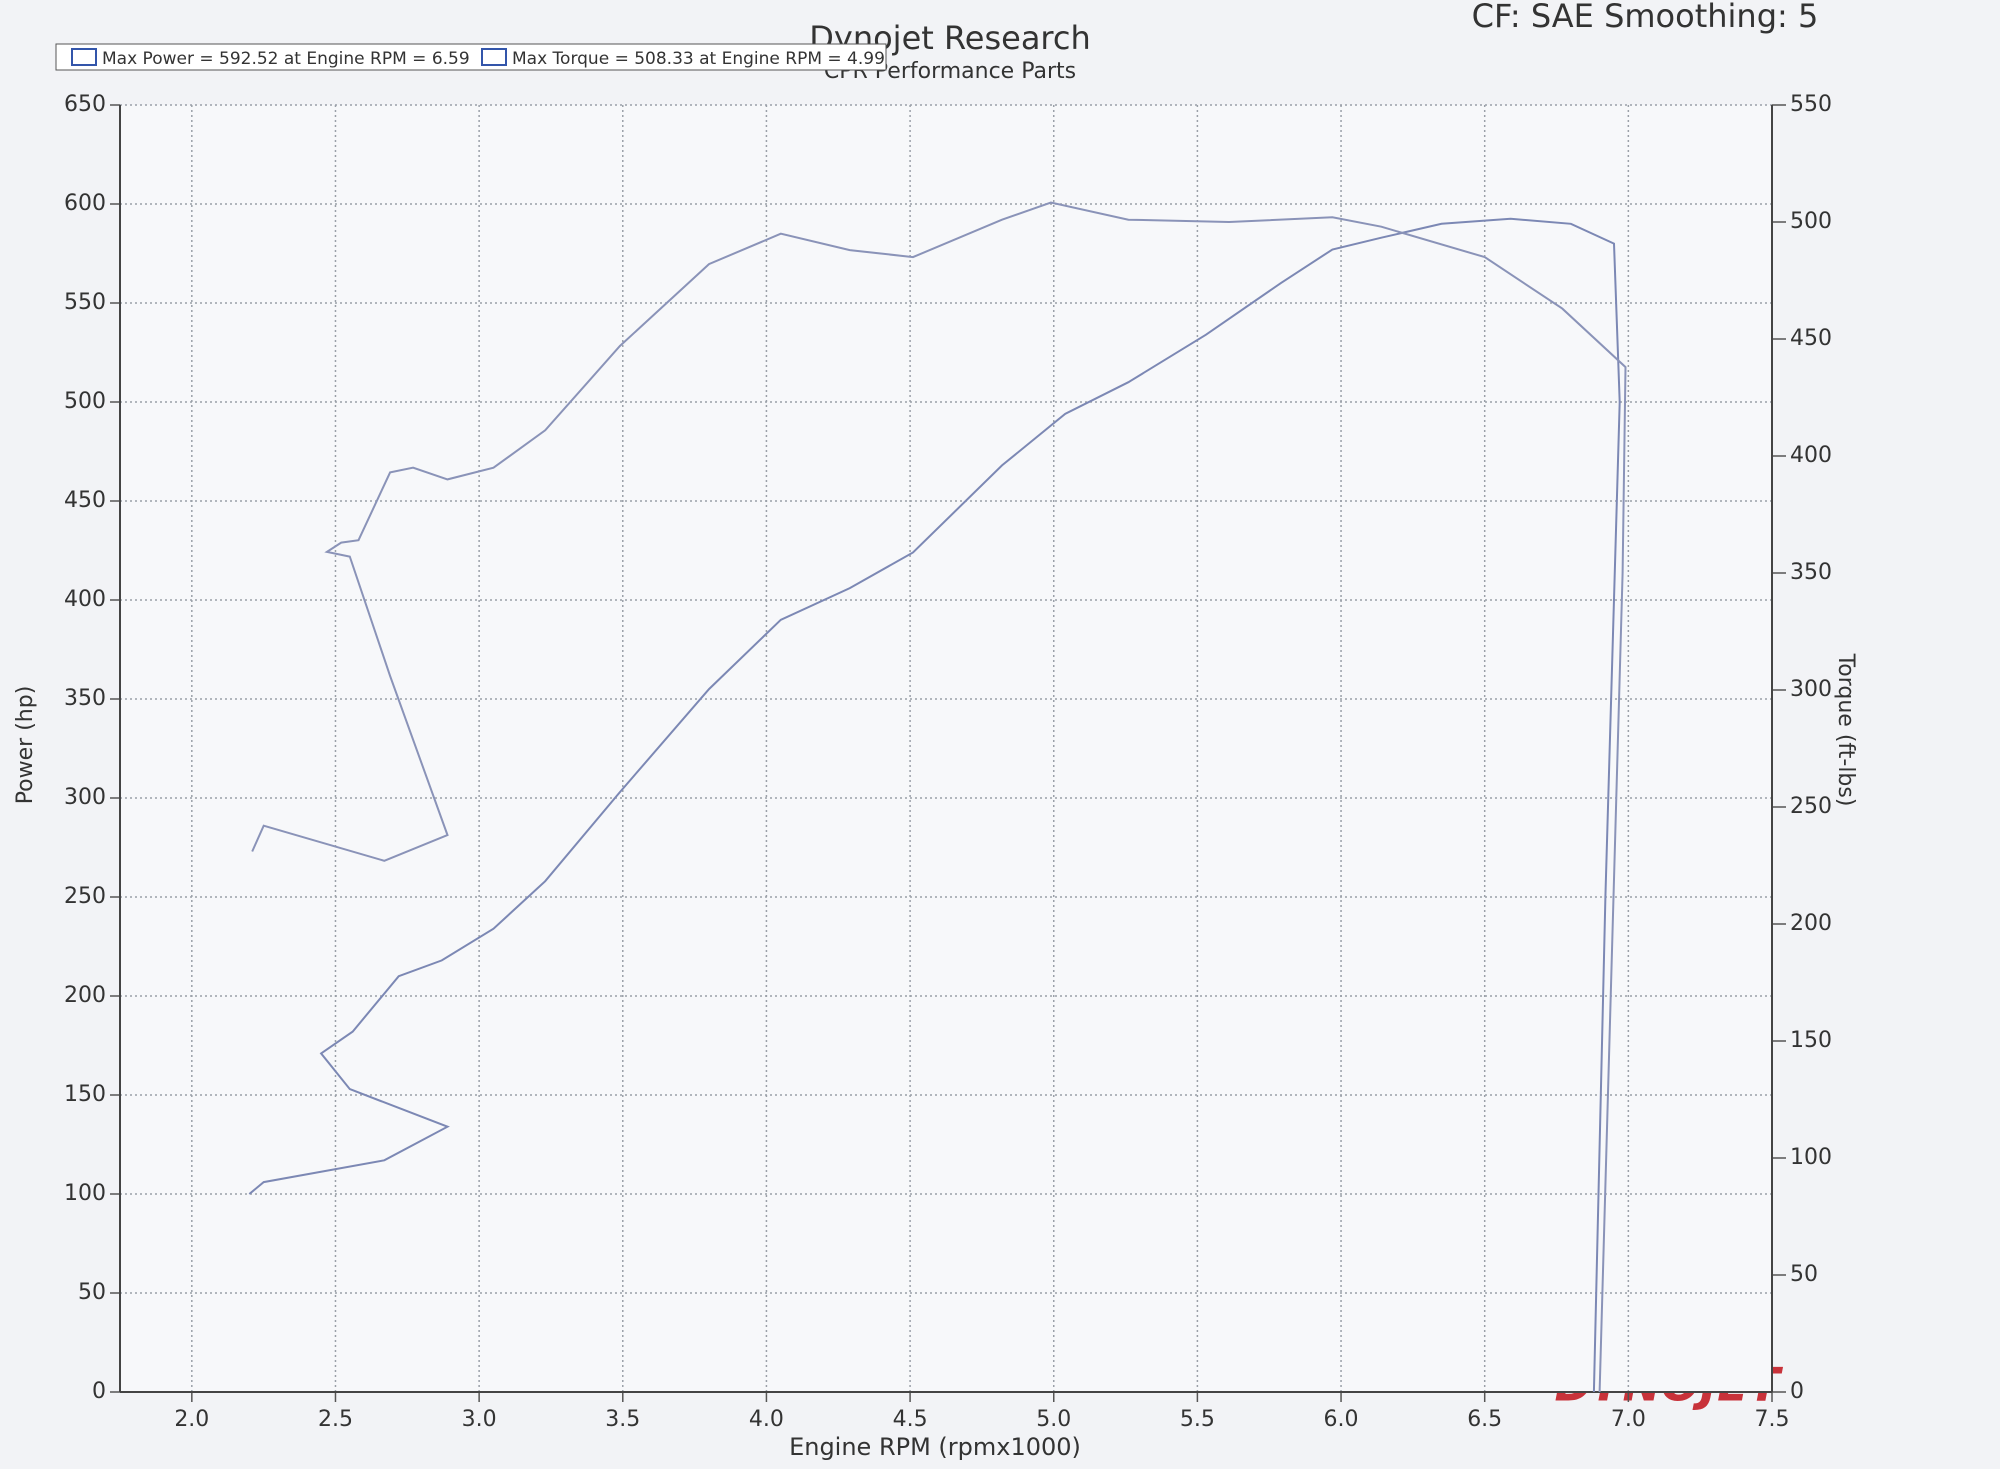 This screenshot has width=2000, height=1469. What do you see at coordinates (1845, 730) in the screenshot?
I see `y2-axis-label: Torque (ft-lbs)` at bounding box center [1845, 730].